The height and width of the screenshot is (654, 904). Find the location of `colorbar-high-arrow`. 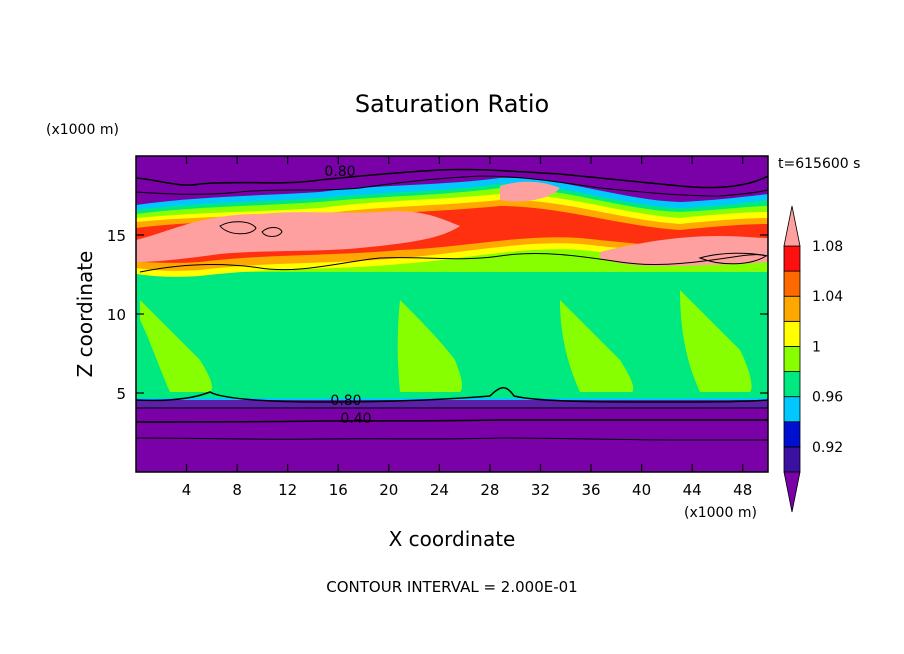

colorbar-high-arrow is located at coordinates (792, 226).